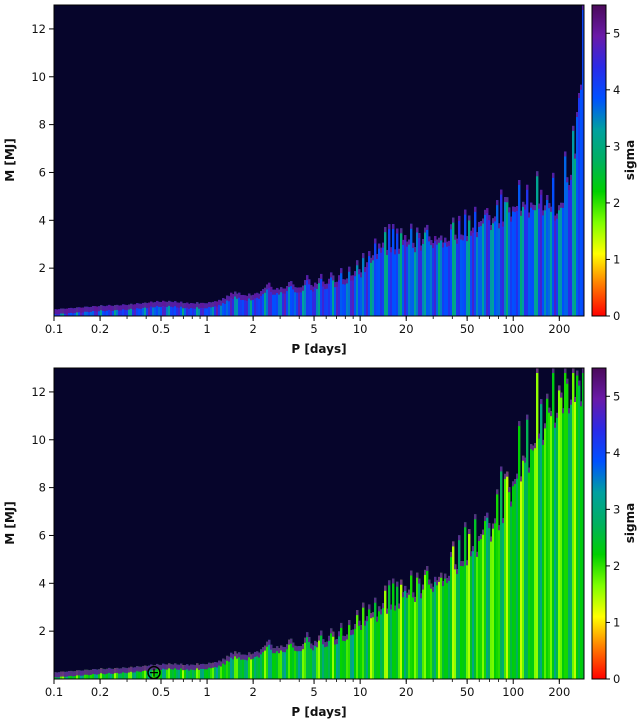 This screenshot has width=643, height=720. I want to click on x-tick-label: 2, so click(252, 692).